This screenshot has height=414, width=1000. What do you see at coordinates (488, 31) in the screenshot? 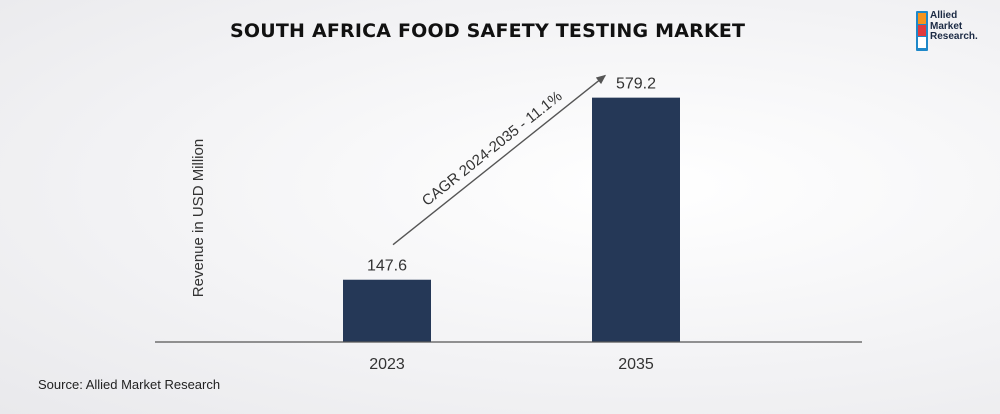
I see `chart-title: SOUTH AFRICA FOOD SAFETY TESTING MARKET` at bounding box center [488, 31].